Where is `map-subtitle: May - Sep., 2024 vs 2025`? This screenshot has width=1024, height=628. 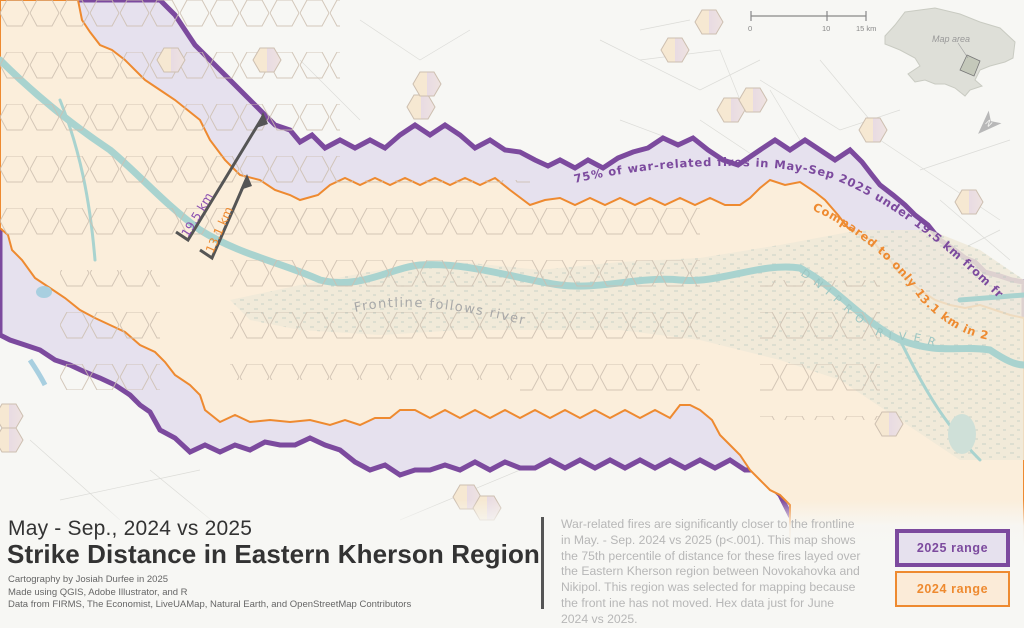
map-subtitle: May - Sep., 2024 vs 2025 is located at coordinates (130, 528).